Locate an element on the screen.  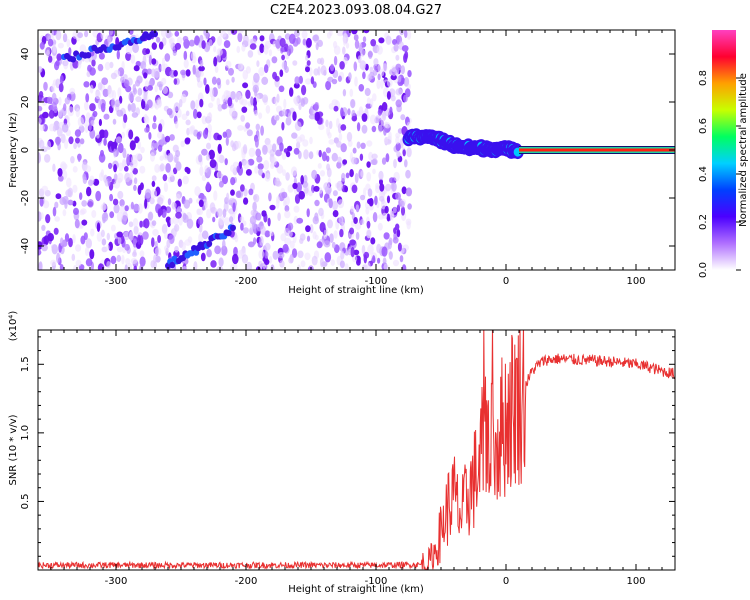
streak-speck is located at coordinates (233, 228).